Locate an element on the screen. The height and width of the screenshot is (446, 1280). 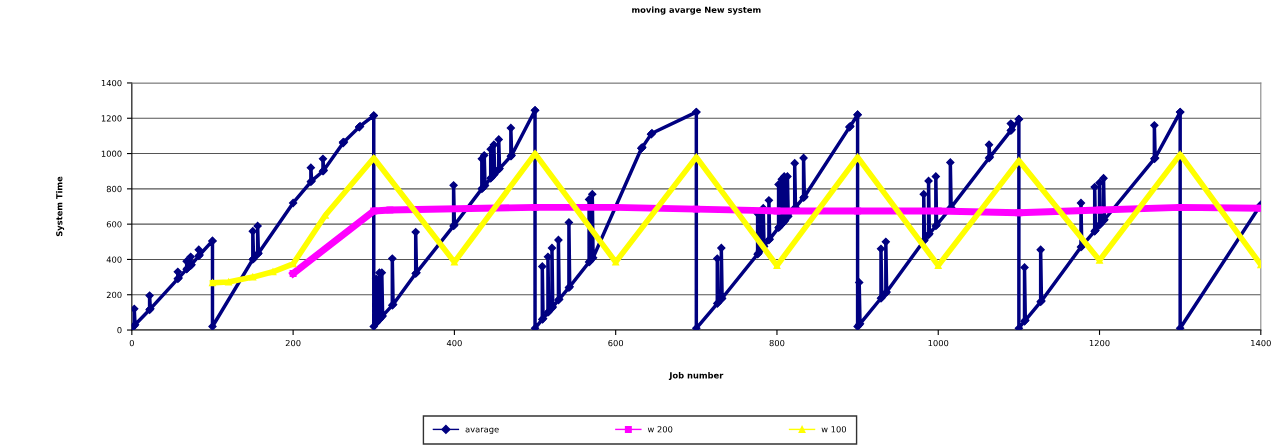
legend-label: w 100 is located at coordinates (834, 429).